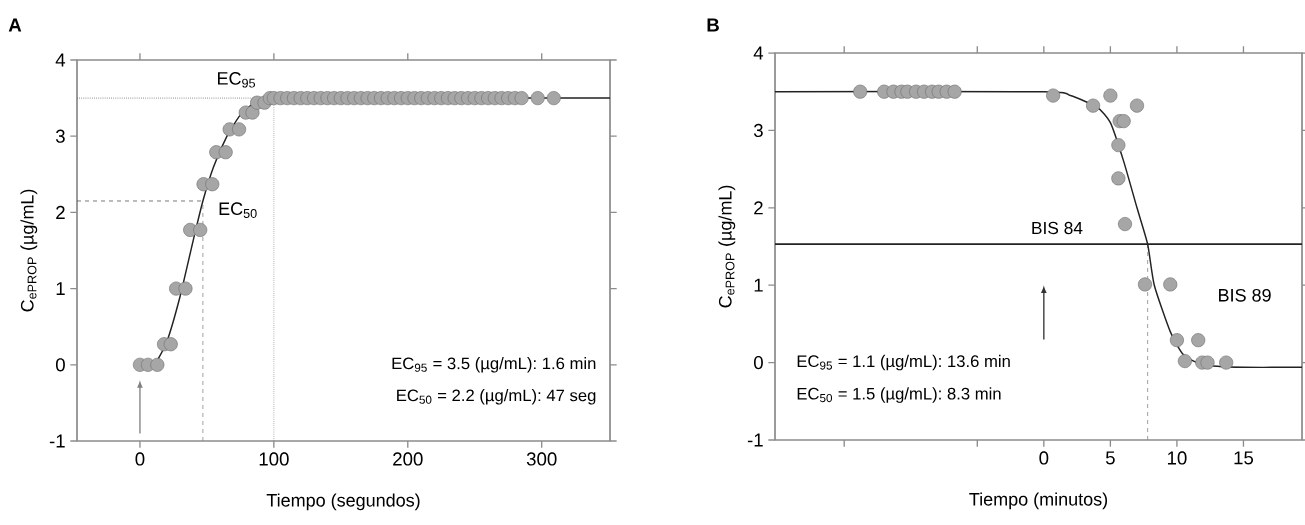 The width and height of the screenshot is (1305, 525). What do you see at coordinates (1038, 501) in the screenshot?
I see `x-axis-title: Tiempo (minutos)` at bounding box center [1038, 501].